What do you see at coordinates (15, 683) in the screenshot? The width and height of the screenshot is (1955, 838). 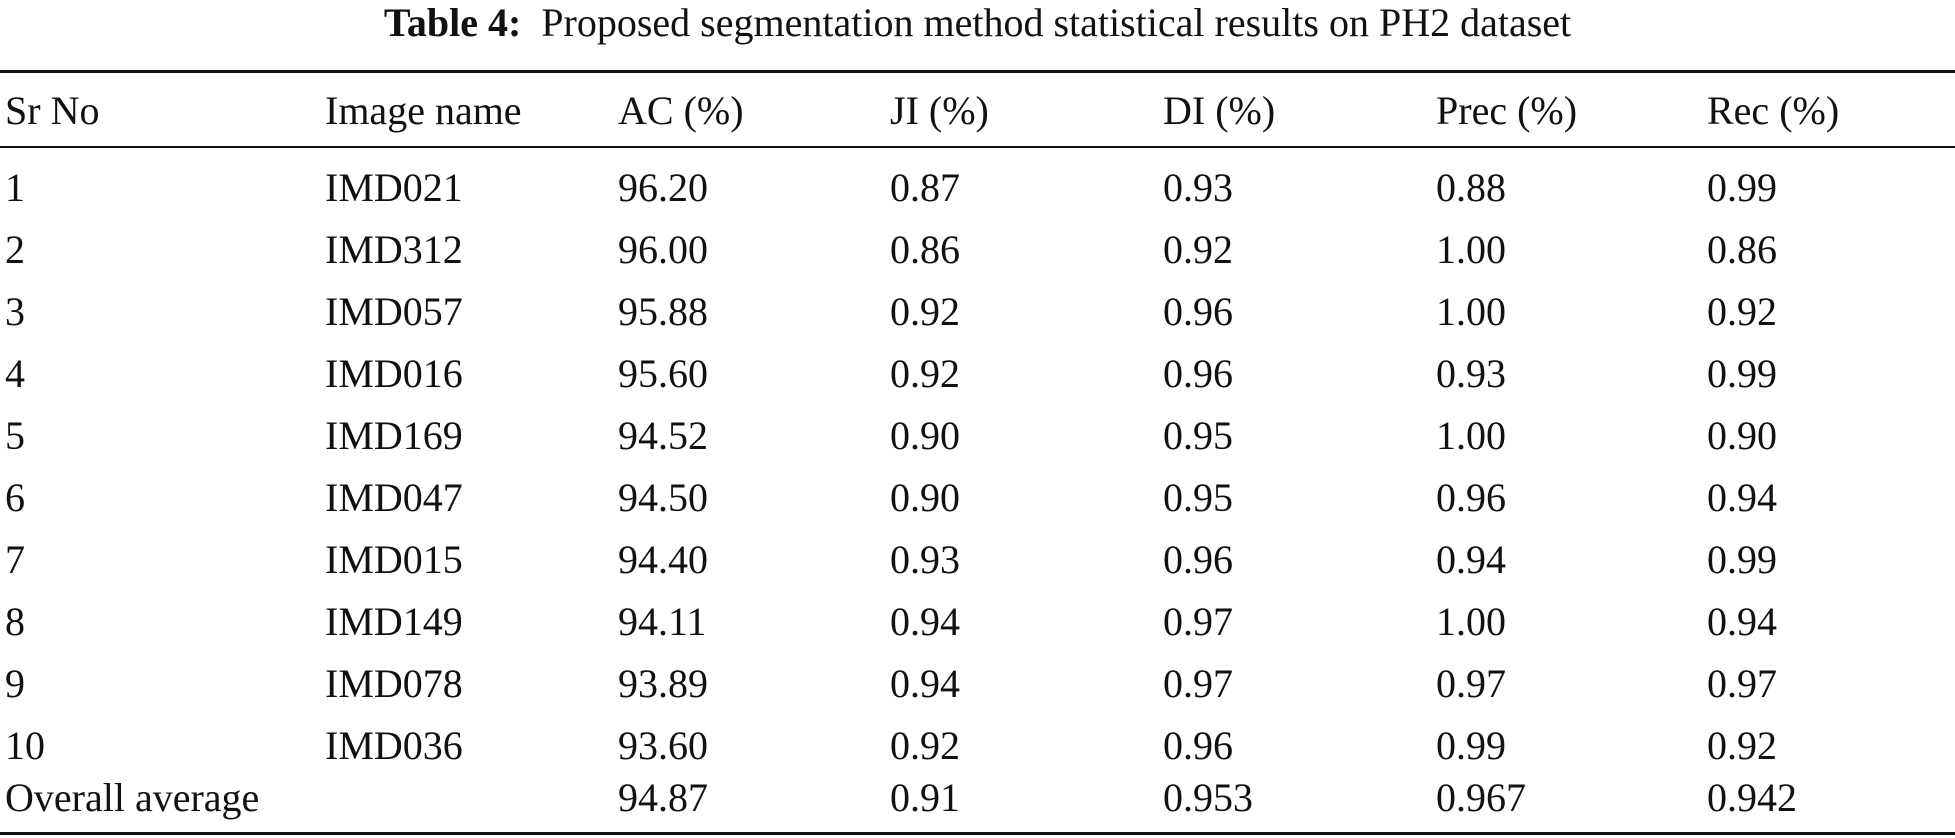 I see `cell-sr-no: 9` at bounding box center [15, 683].